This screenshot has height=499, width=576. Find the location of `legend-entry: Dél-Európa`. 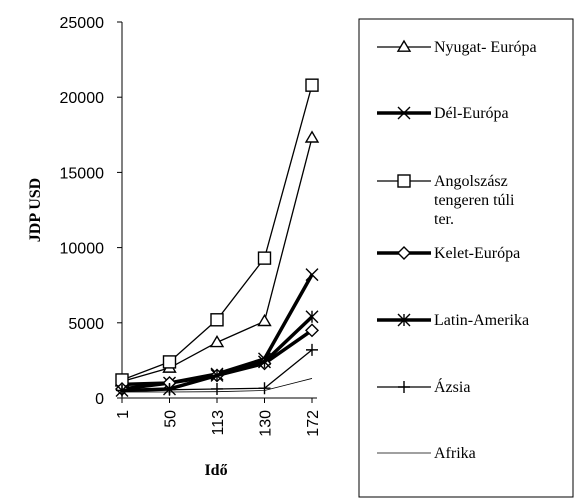

legend-entry: Dél-Európa is located at coordinates (443, 113).